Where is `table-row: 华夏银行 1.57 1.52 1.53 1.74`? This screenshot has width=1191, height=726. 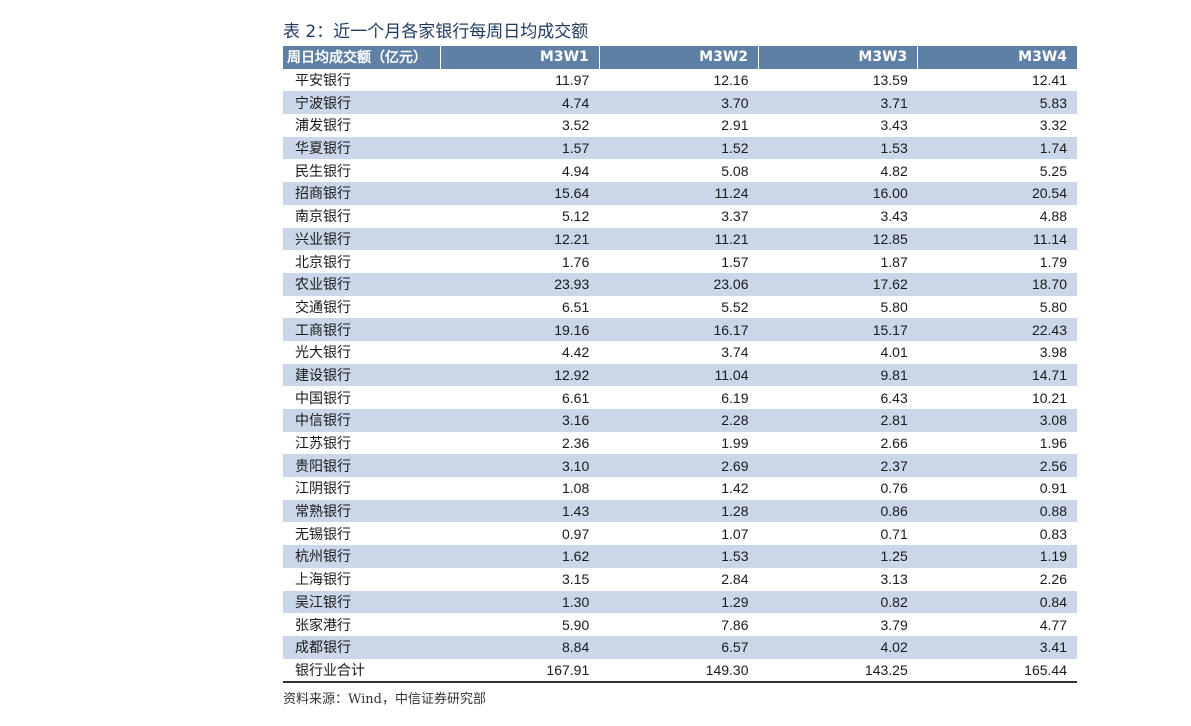
table-row: 华夏银行 1.57 1.52 1.53 1.74 is located at coordinates (680, 148).